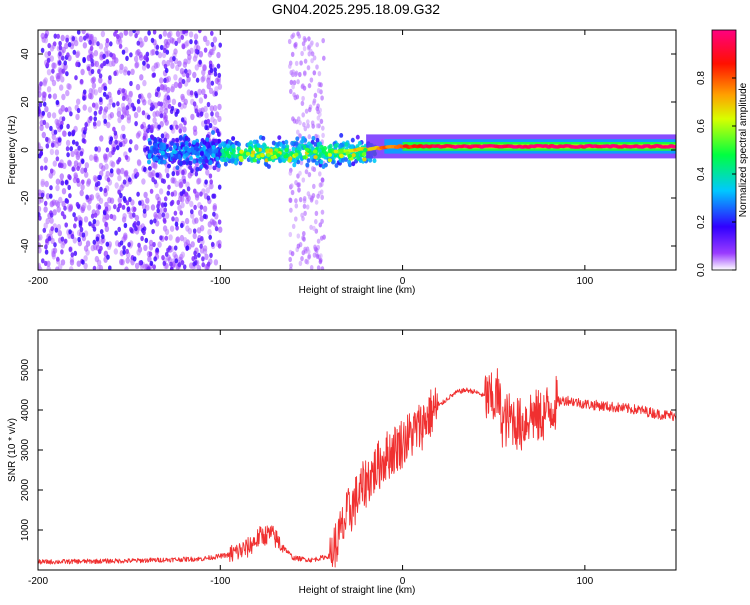 This screenshot has width=750, height=605. Describe the element at coordinates (356, 9) in the screenshot. I see `figure-title: GN04.2025.295.18.09.G32` at that location.